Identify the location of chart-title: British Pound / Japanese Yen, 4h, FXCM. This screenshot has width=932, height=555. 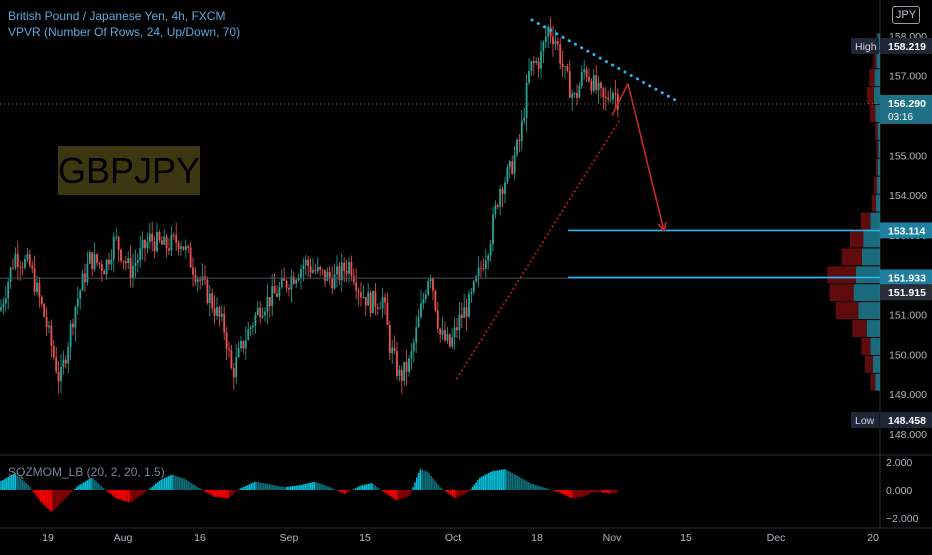
(116, 16).